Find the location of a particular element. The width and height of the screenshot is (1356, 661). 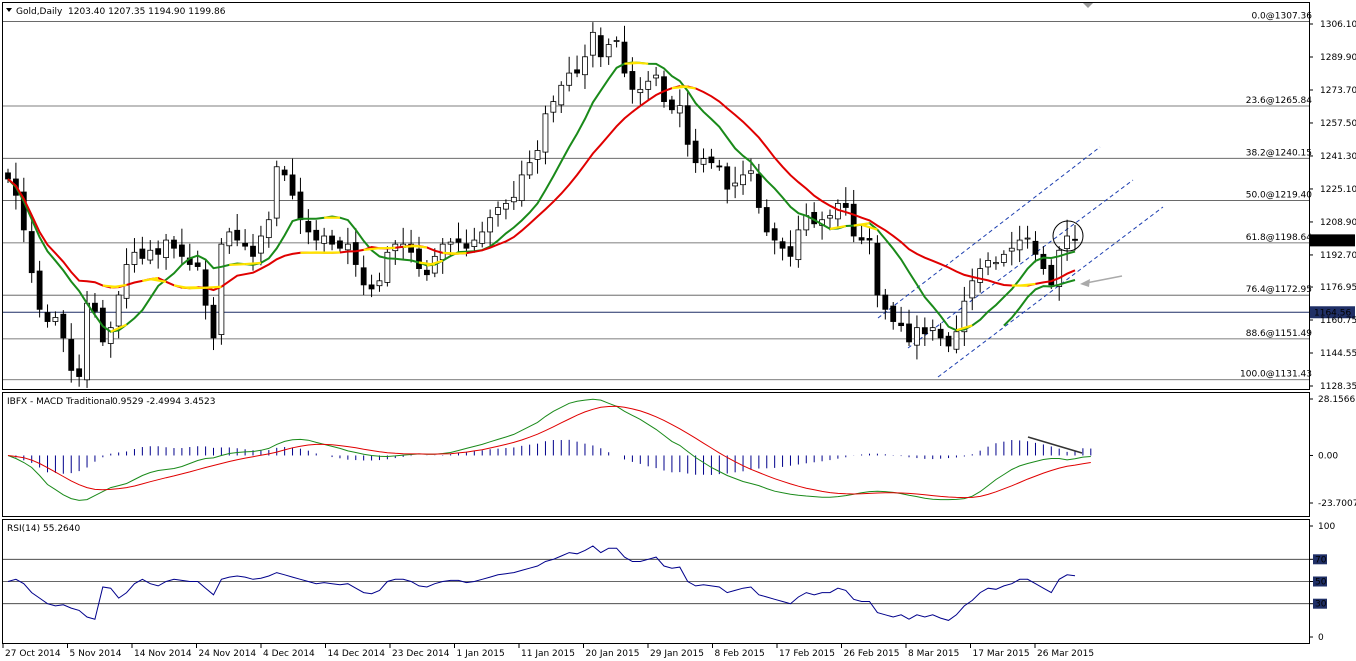

price-tick-label: 1225.10 is located at coordinates (1338, 190).